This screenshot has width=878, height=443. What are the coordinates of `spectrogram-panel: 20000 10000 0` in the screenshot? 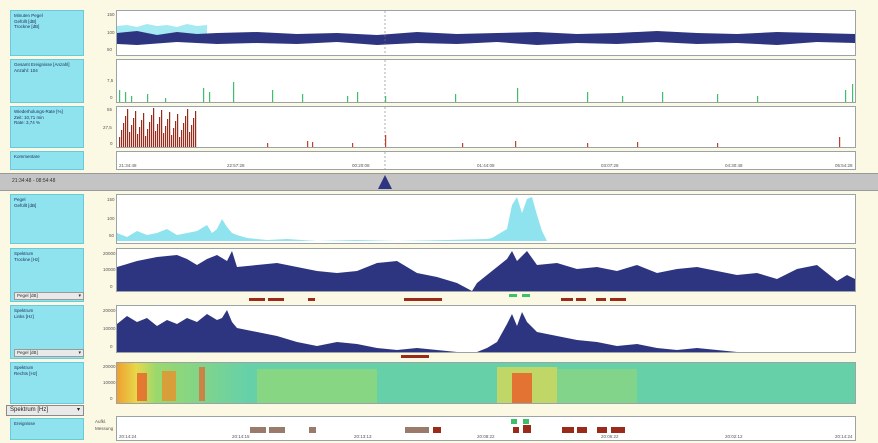 It's located at (479, 383).